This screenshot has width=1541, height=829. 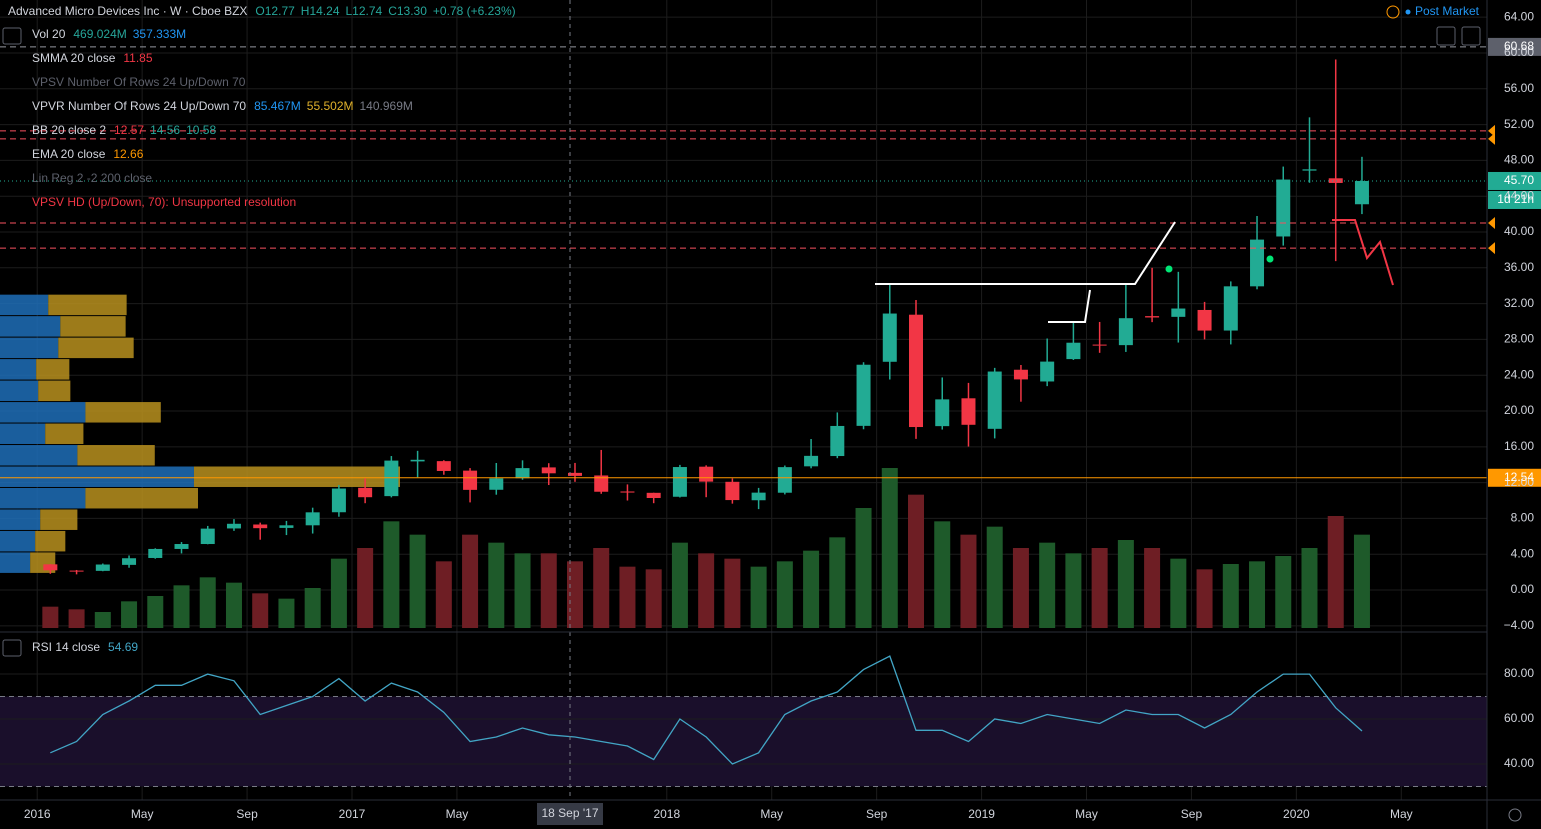 What do you see at coordinates (159, 34) in the screenshot?
I see `legend-value: 357.333M` at bounding box center [159, 34].